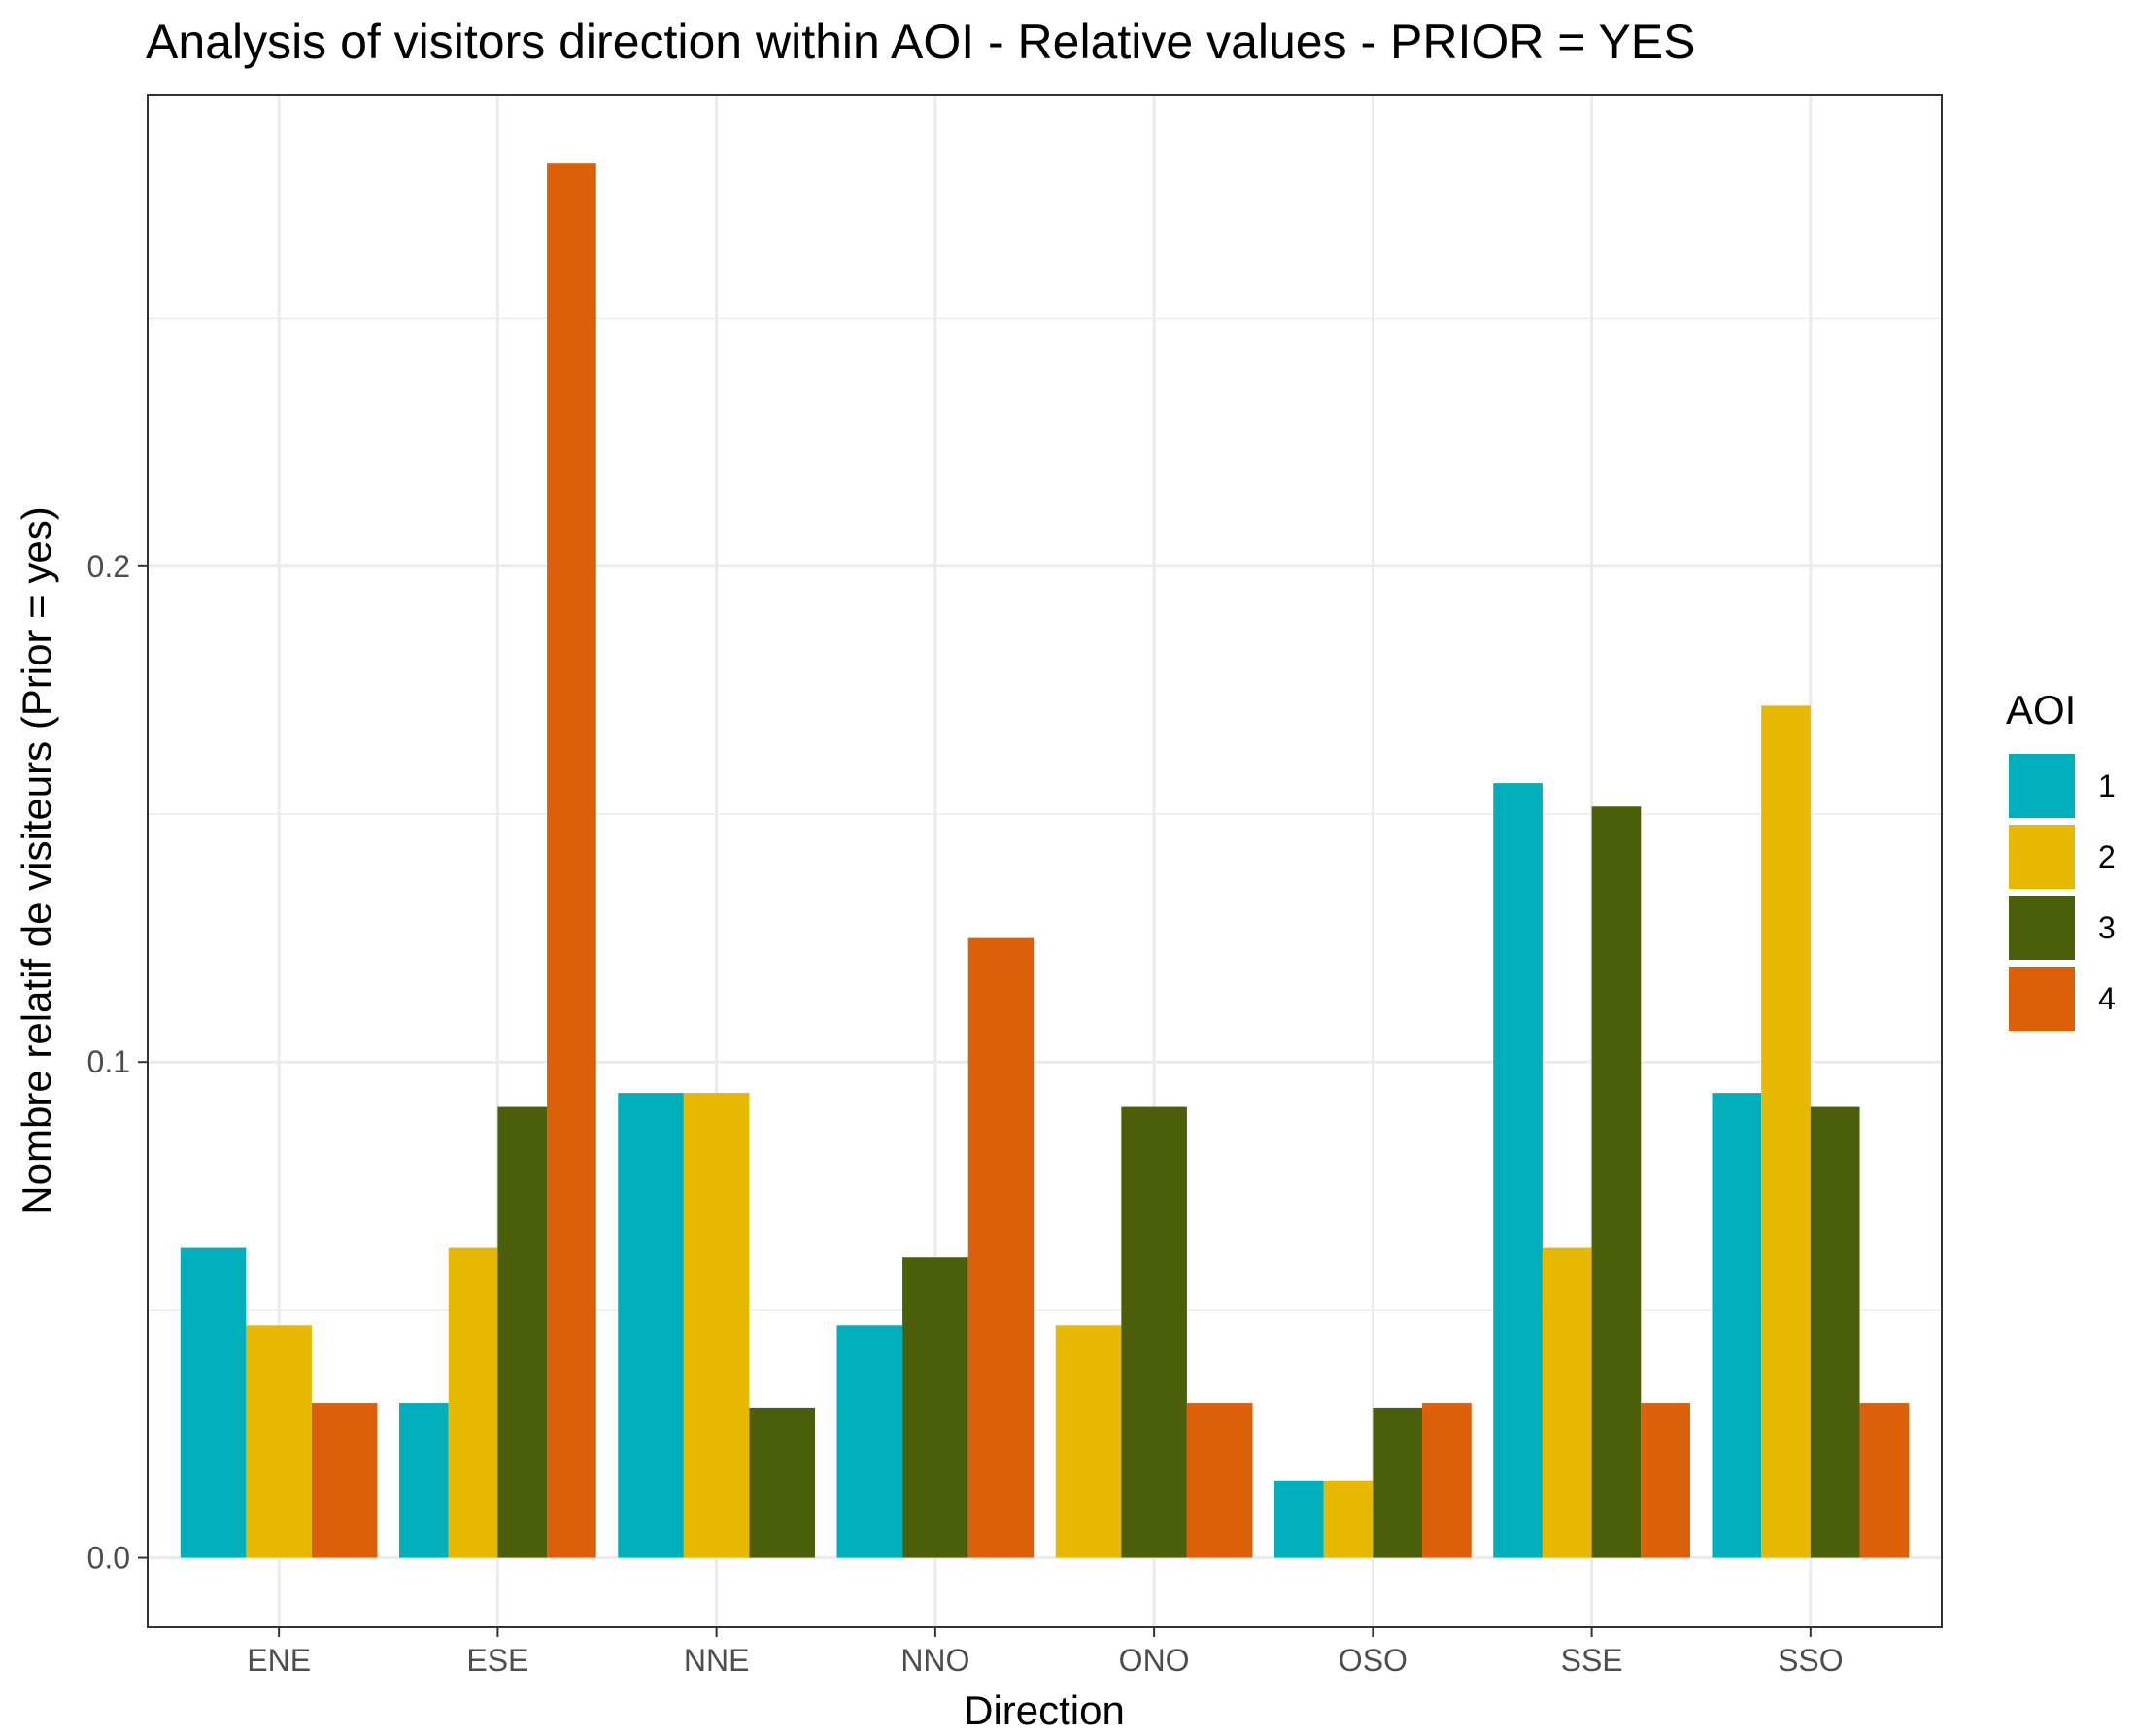 This screenshot has width=2137, height=1736. What do you see at coordinates (717, 1660) in the screenshot?
I see `x-tick-label: NNE` at bounding box center [717, 1660].